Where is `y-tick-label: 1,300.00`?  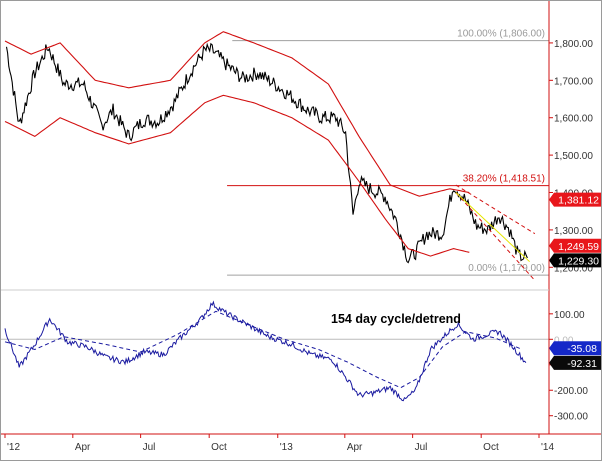
y-tick-label: 1,300.00 is located at coordinates (573, 231).